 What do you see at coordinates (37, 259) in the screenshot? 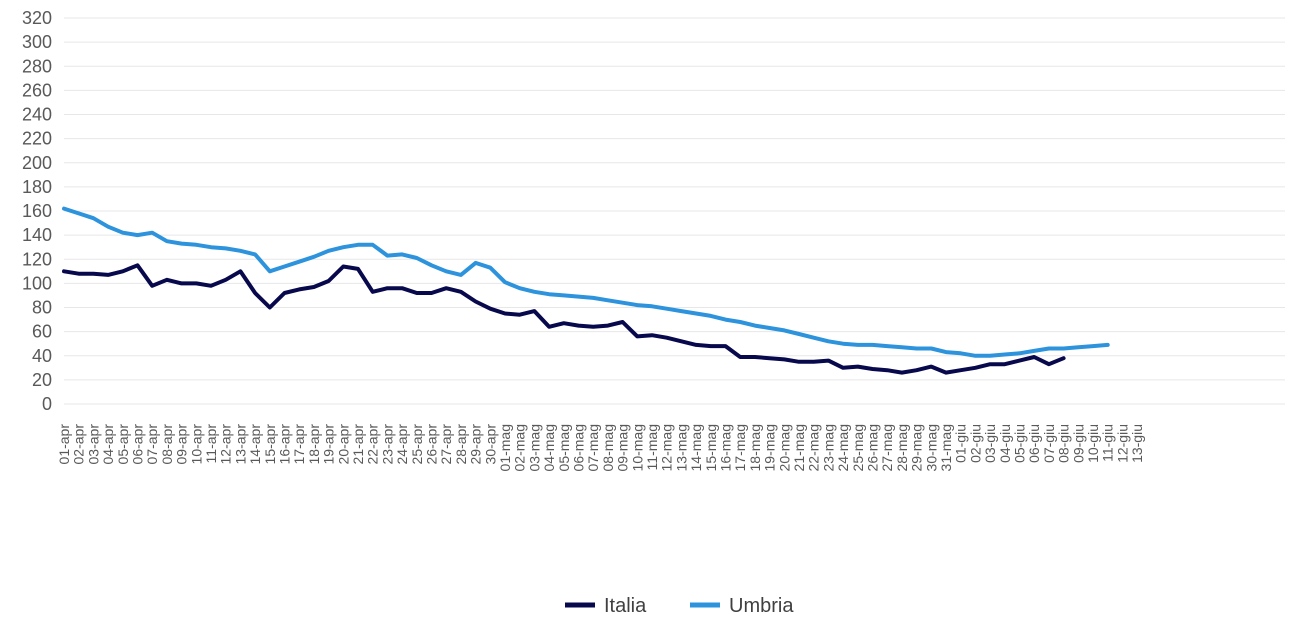
I see `y-tick-label: 120` at bounding box center [37, 259].